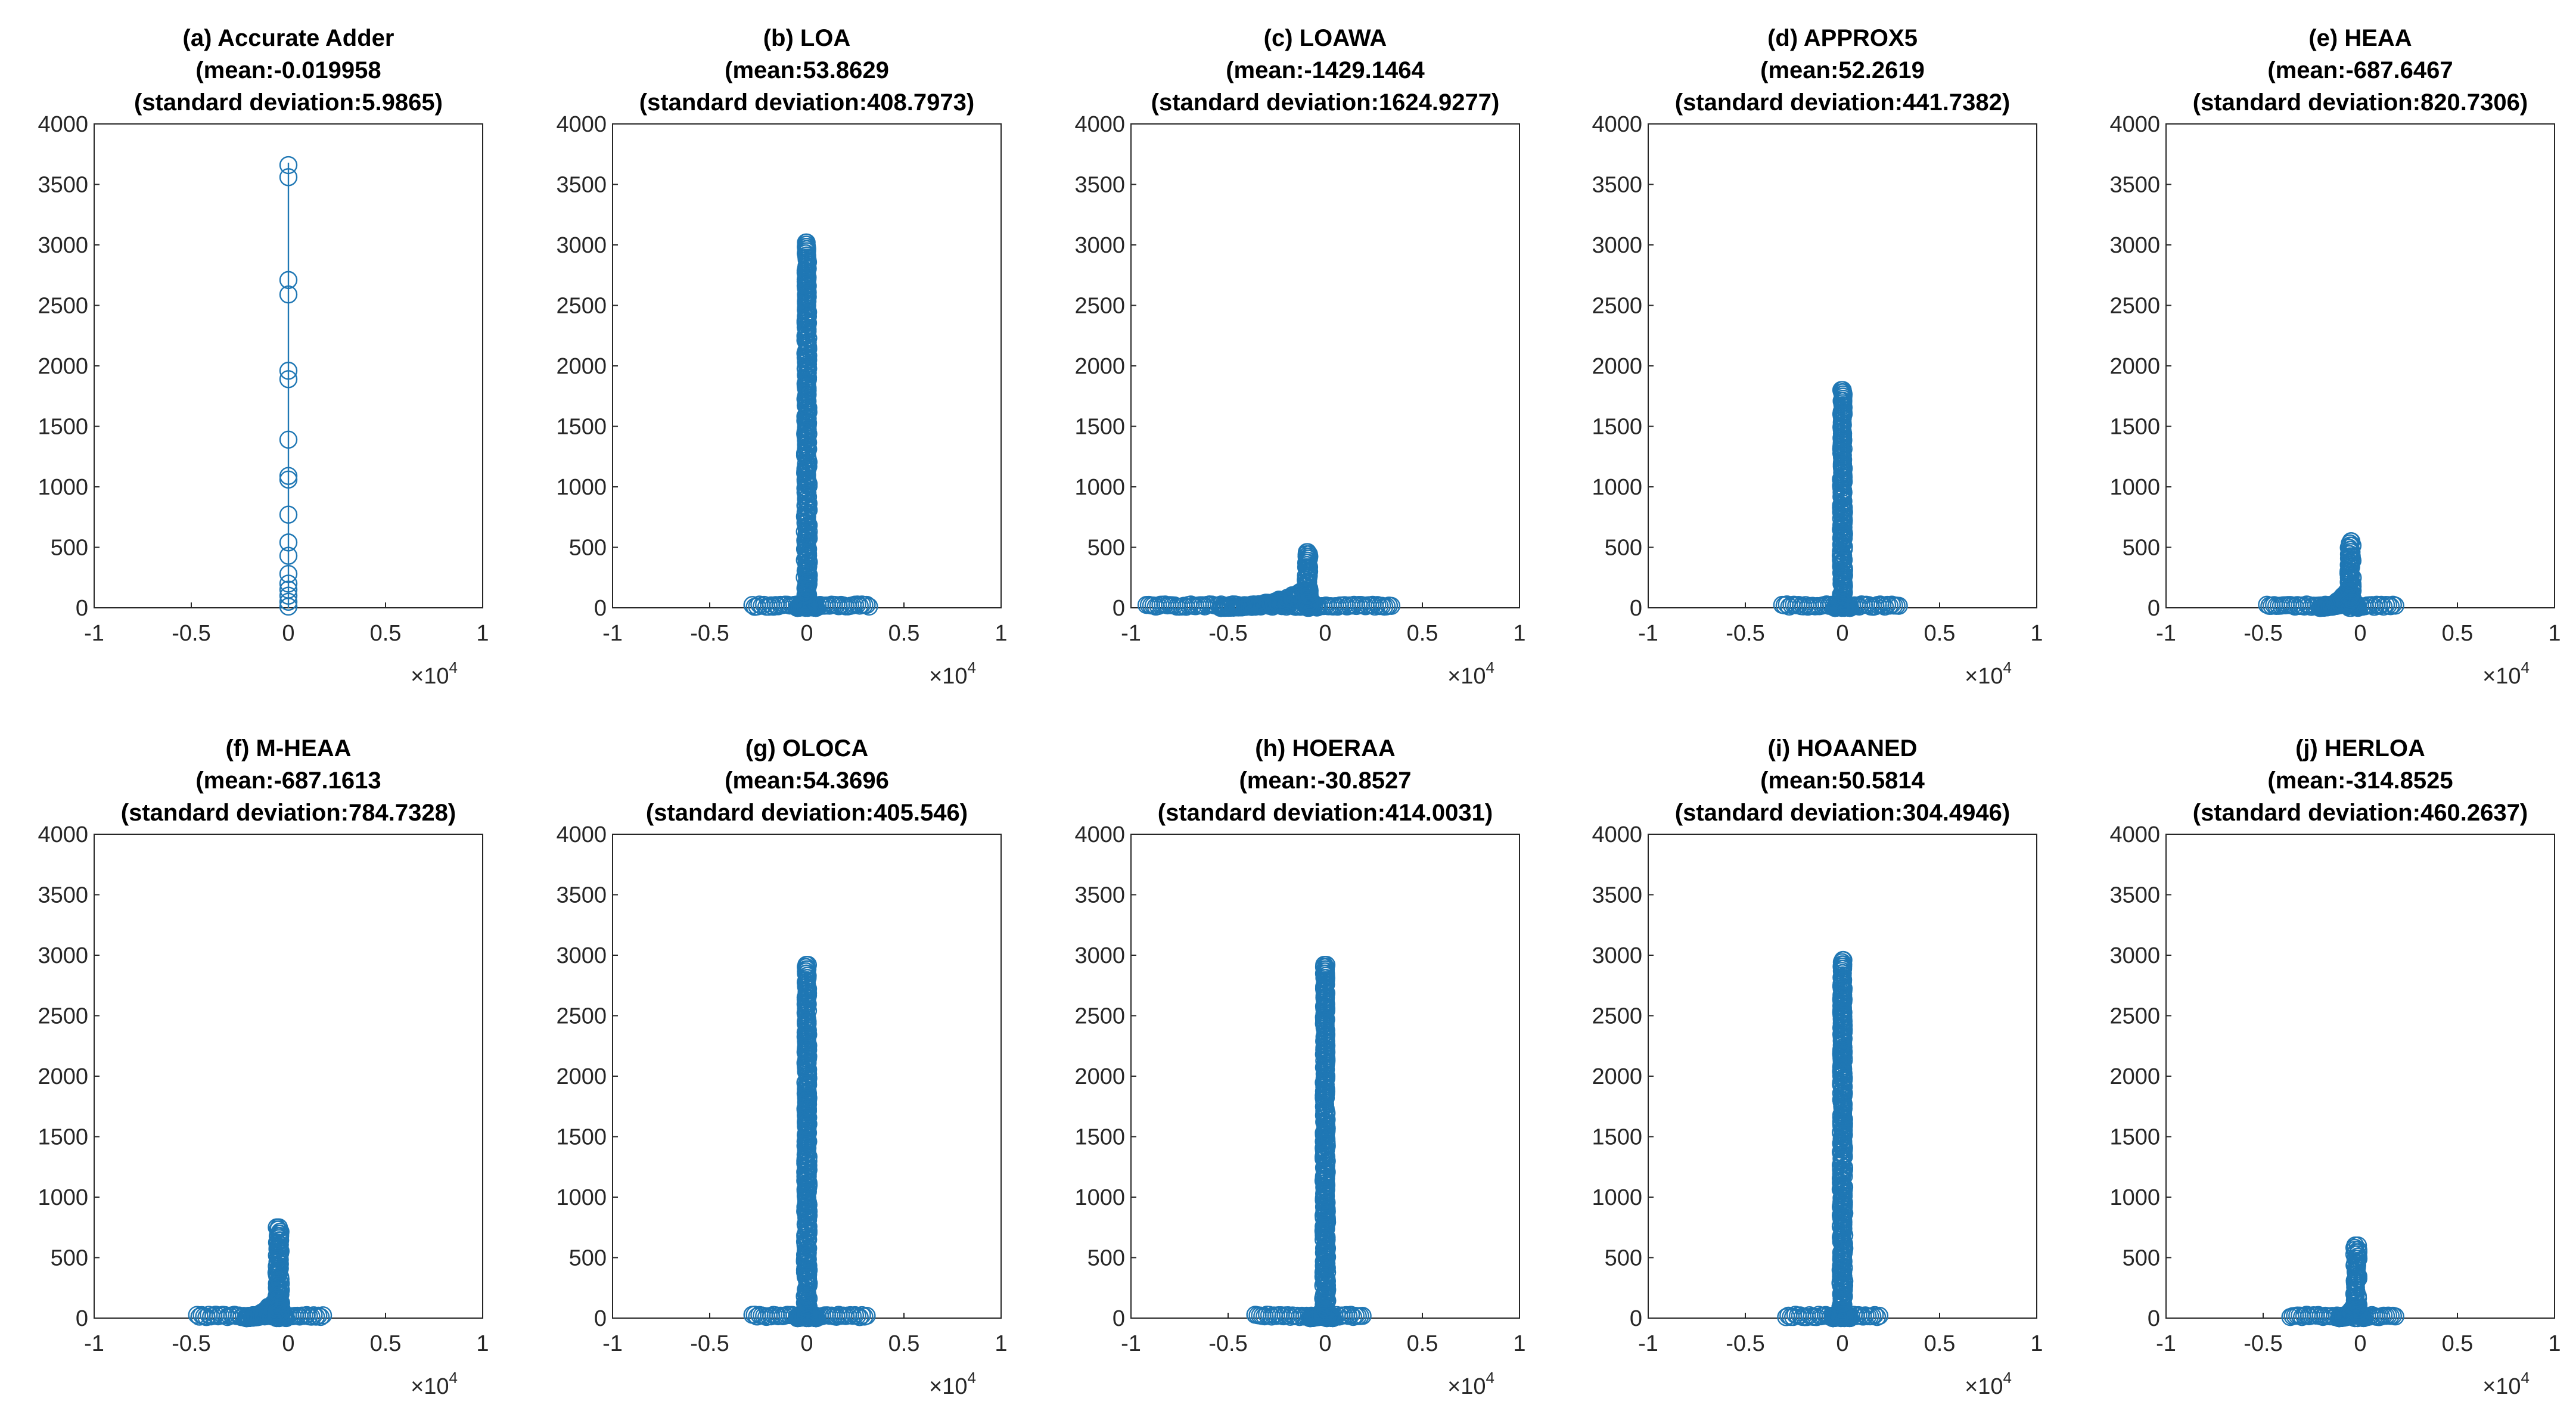 The height and width of the screenshot is (1420, 2576). Describe the element at coordinates (2360, 366) in the screenshot. I see `axes-box` at that location.